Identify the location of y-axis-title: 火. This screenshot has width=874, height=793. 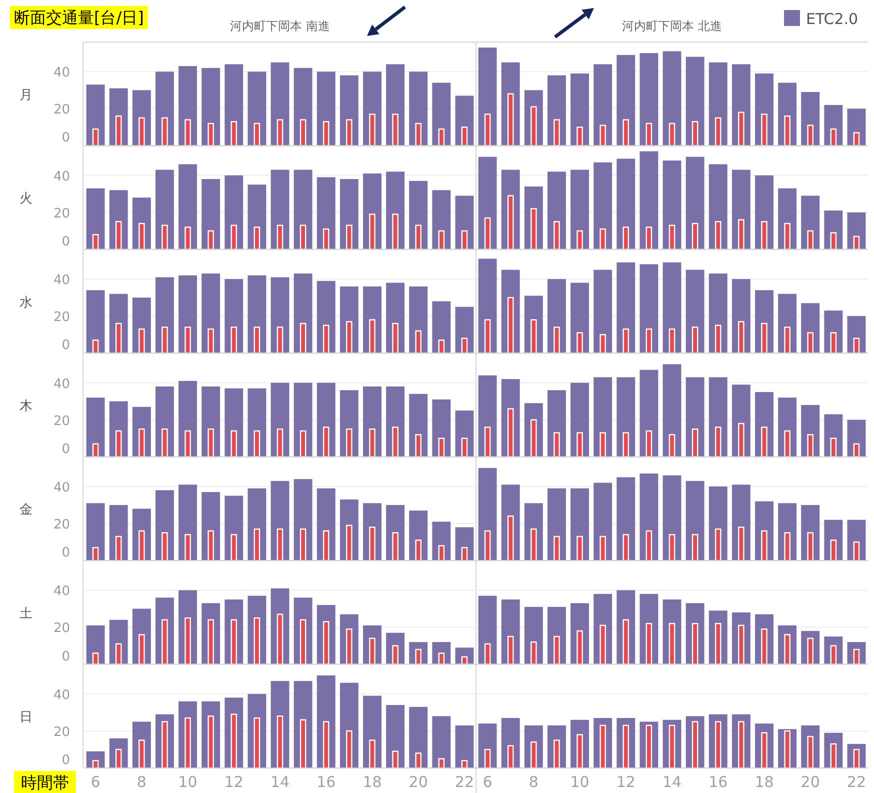
(26, 199).